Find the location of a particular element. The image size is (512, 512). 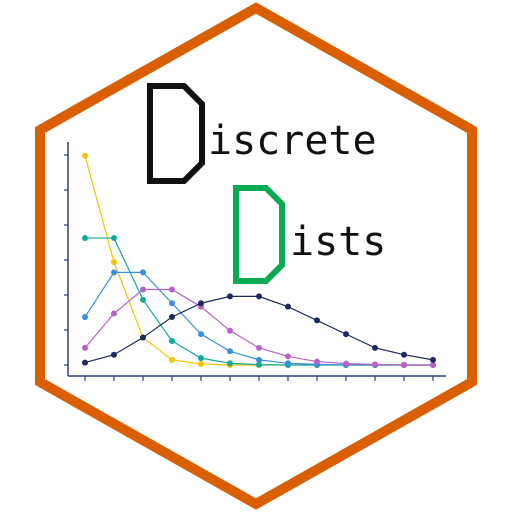

x-axis-ticks is located at coordinates (259, 378).